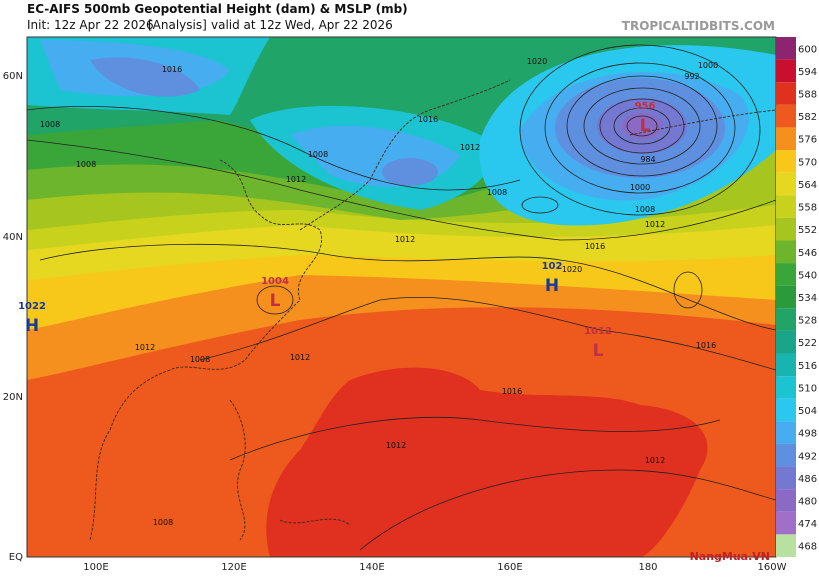  I want to click on colorbar-label: 582, so click(807, 117).